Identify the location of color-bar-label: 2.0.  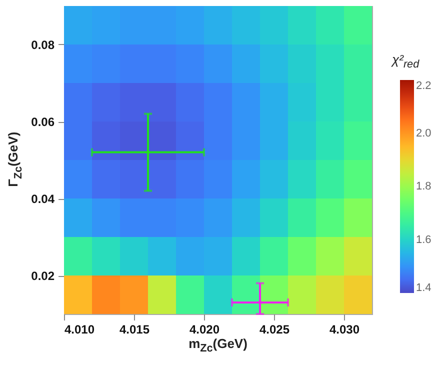
(424, 133).